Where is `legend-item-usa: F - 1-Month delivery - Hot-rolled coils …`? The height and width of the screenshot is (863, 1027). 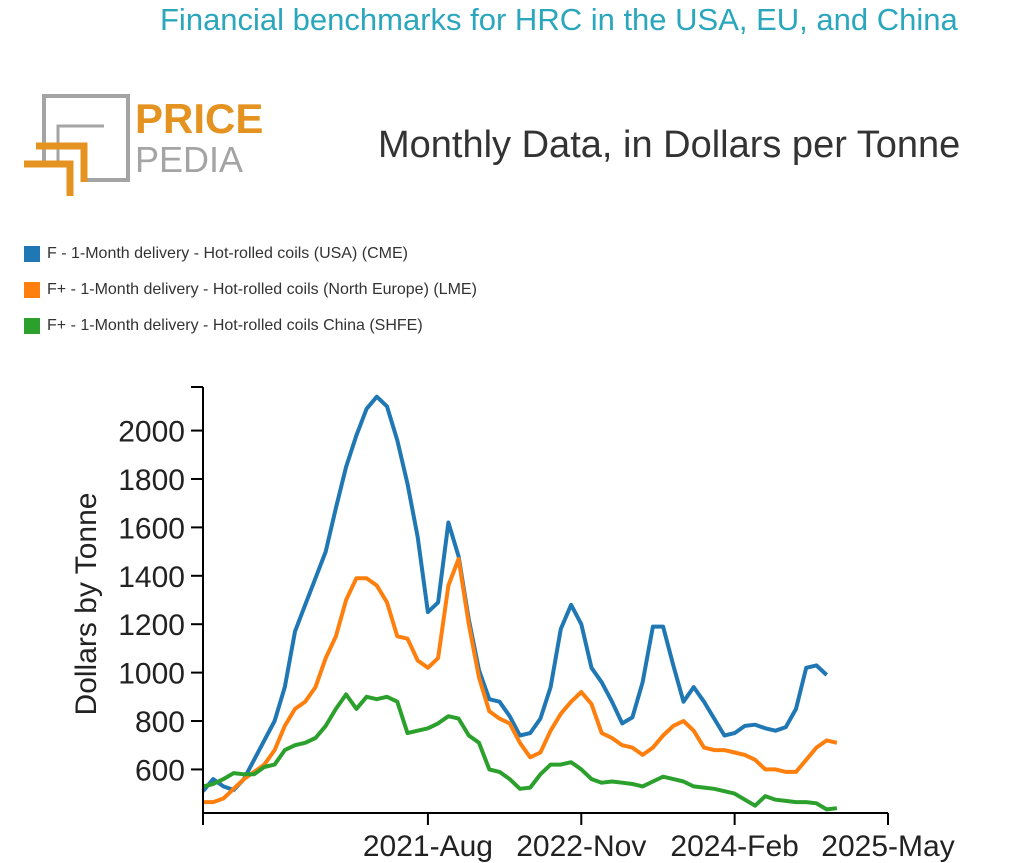
legend-item-usa: F - 1-Month delivery - Hot-rolled coils … is located at coordinates (250, 254).